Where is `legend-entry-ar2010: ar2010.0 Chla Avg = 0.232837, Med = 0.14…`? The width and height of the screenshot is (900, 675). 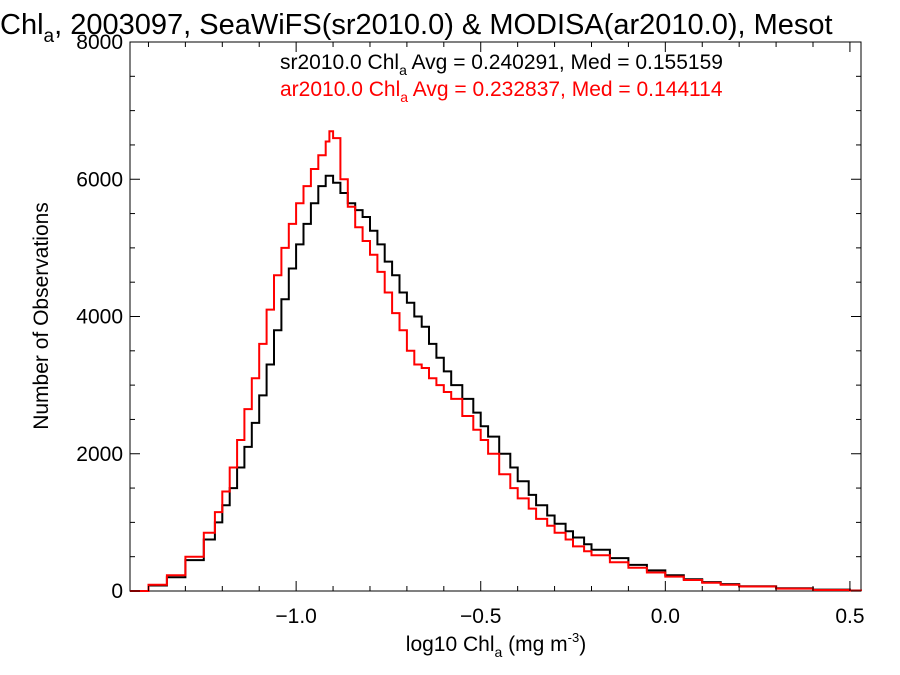 legend-entry-ar2010: ar2010.0 Chla Avg = 0.232837, Med = 0.14… is located at coordinates (501, 91).